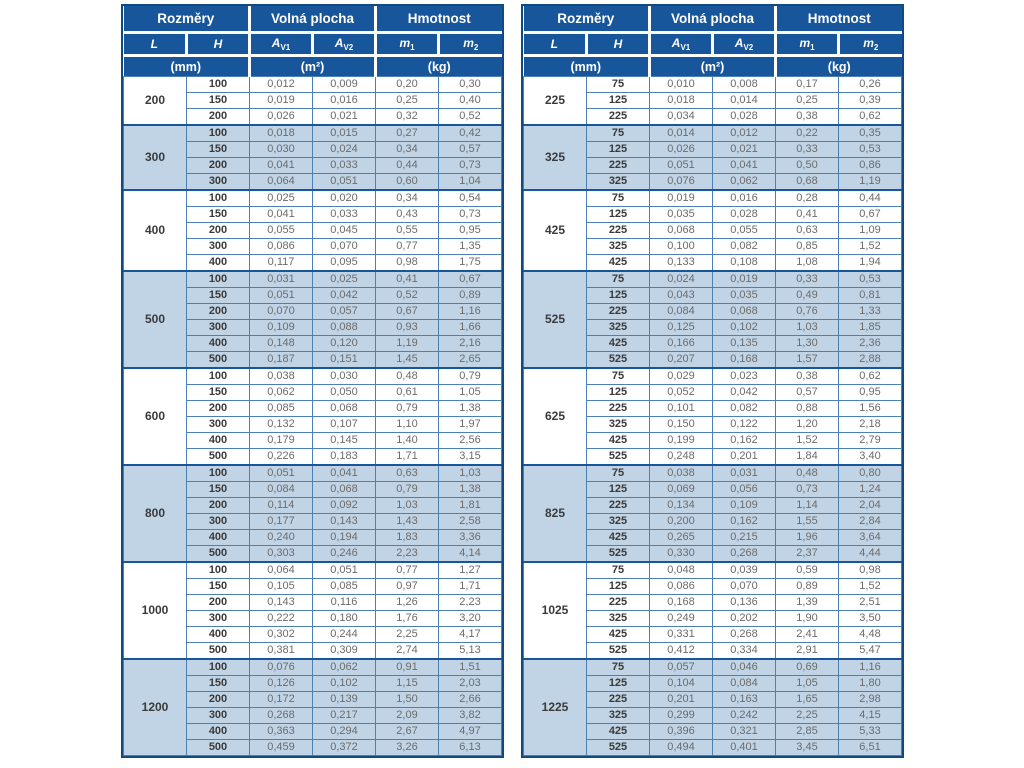  I want to click on height-cell: 125, so click(618, 214).